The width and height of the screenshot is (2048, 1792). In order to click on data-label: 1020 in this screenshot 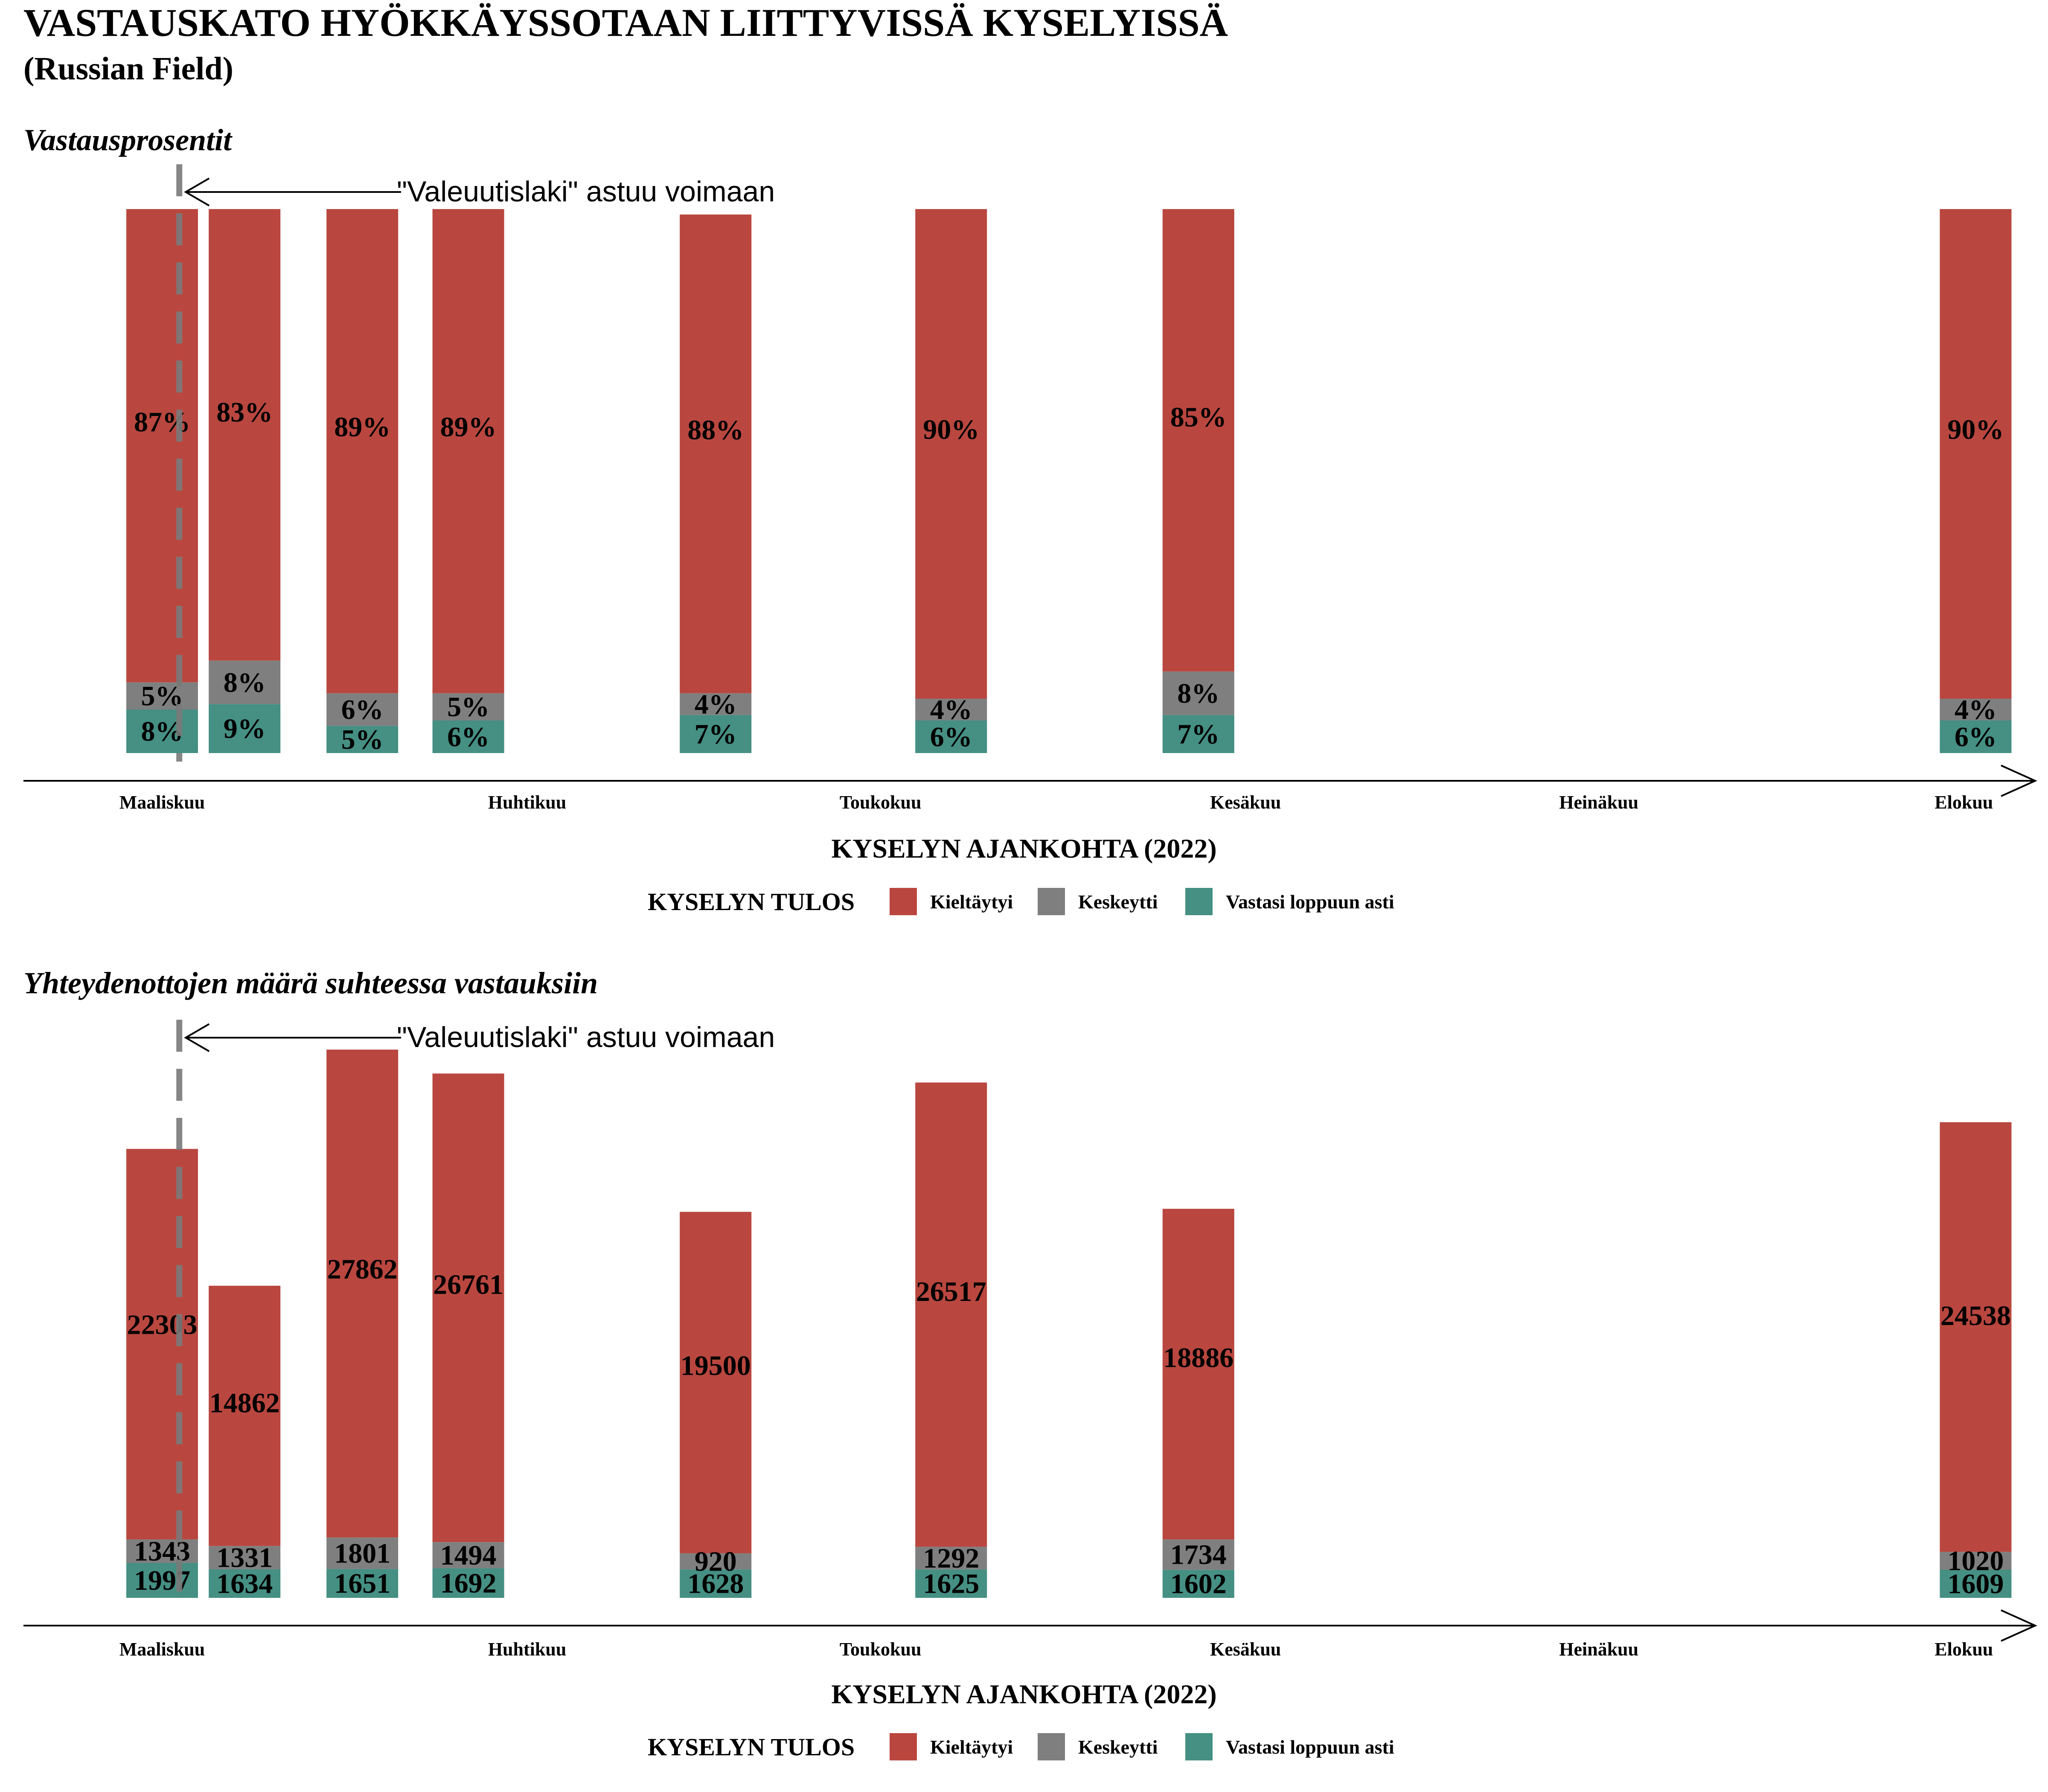, I will do `click(1976, 1561)`.